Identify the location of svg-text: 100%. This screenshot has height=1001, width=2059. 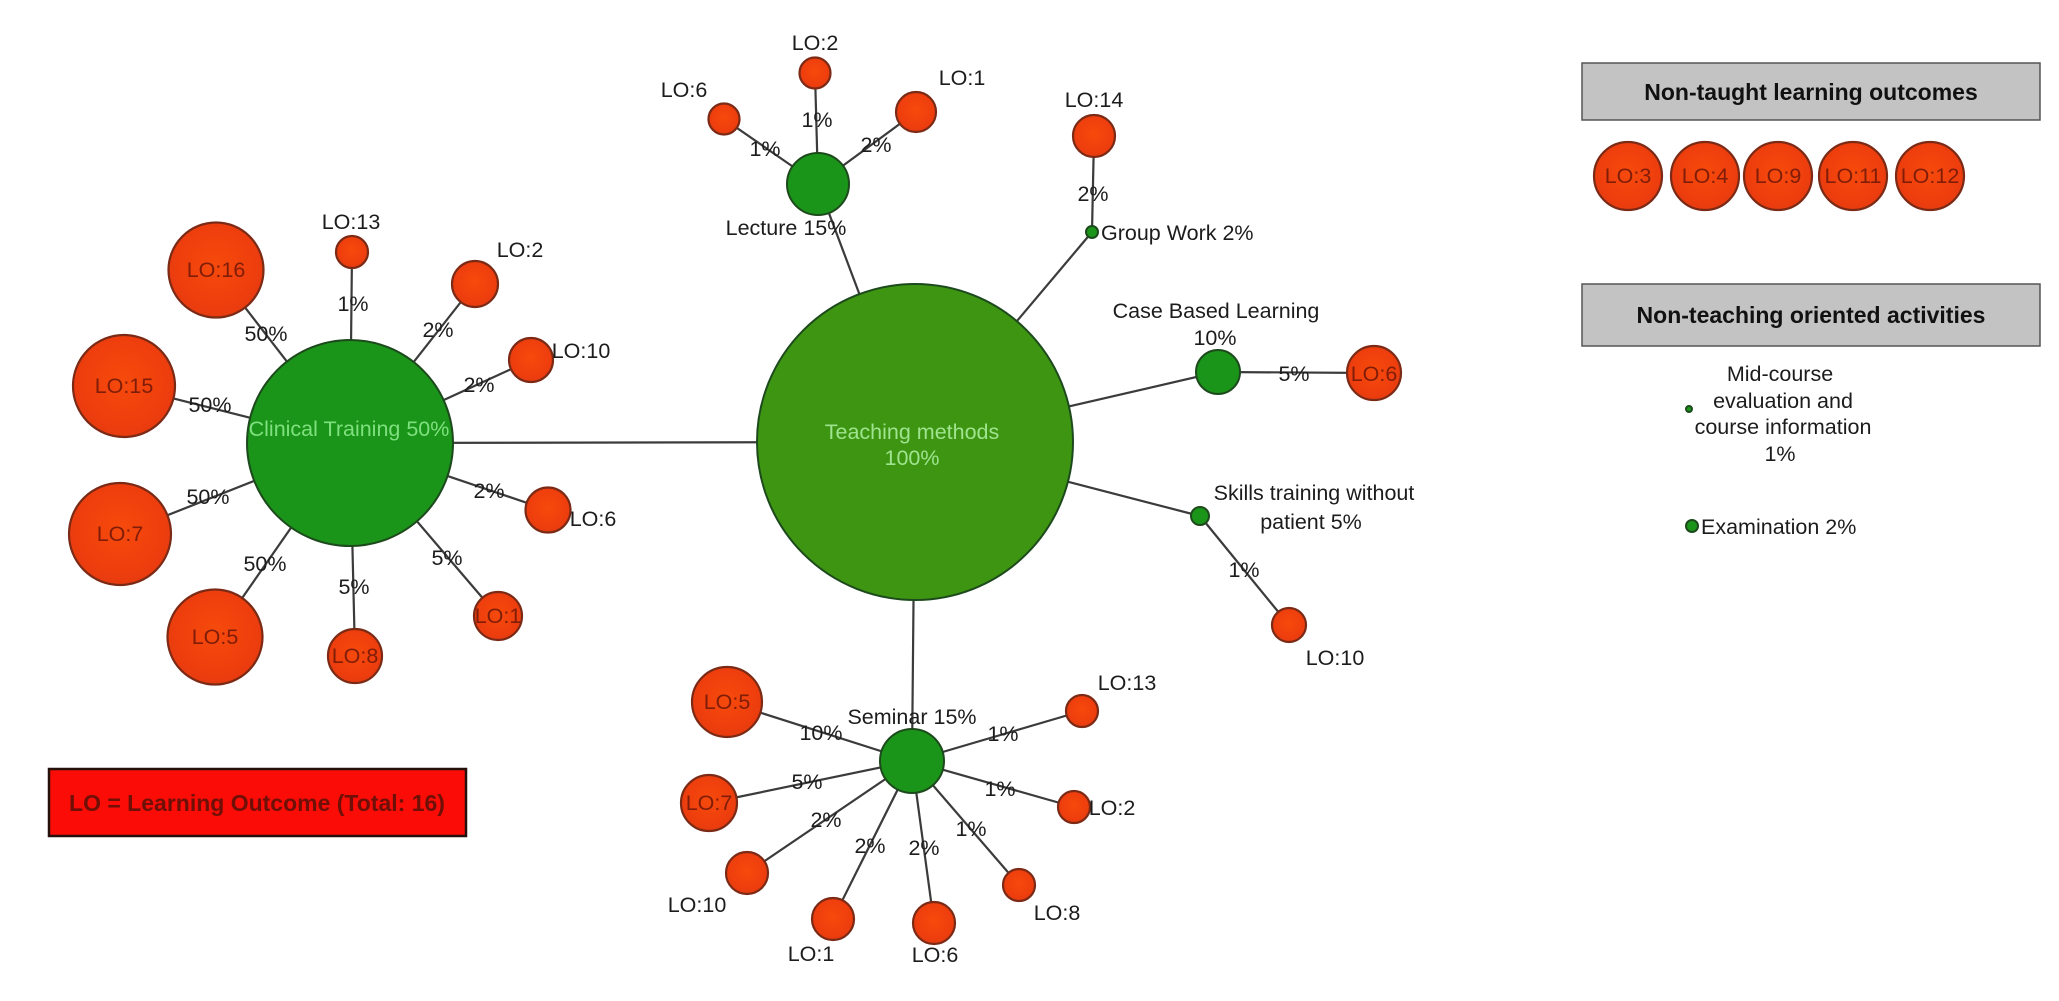
(912, 458).